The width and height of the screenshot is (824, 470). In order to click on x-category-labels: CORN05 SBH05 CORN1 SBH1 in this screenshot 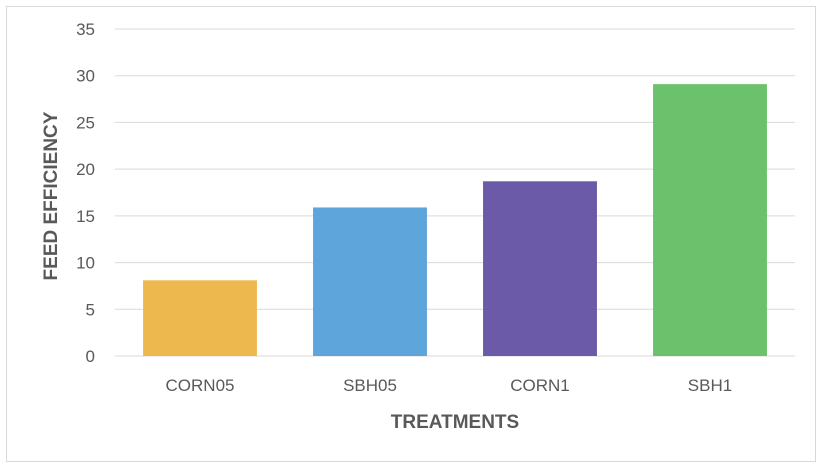, I will do `click(449, 385)`.